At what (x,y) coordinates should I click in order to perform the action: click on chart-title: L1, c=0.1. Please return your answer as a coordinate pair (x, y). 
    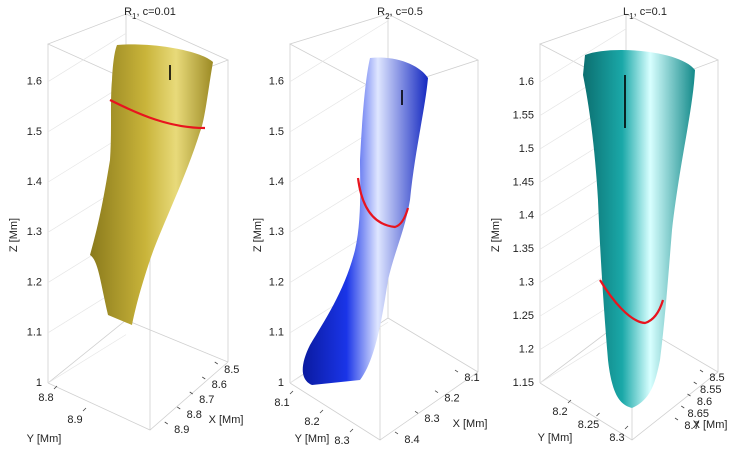
    Looking at the image, I should click on (645, 13).